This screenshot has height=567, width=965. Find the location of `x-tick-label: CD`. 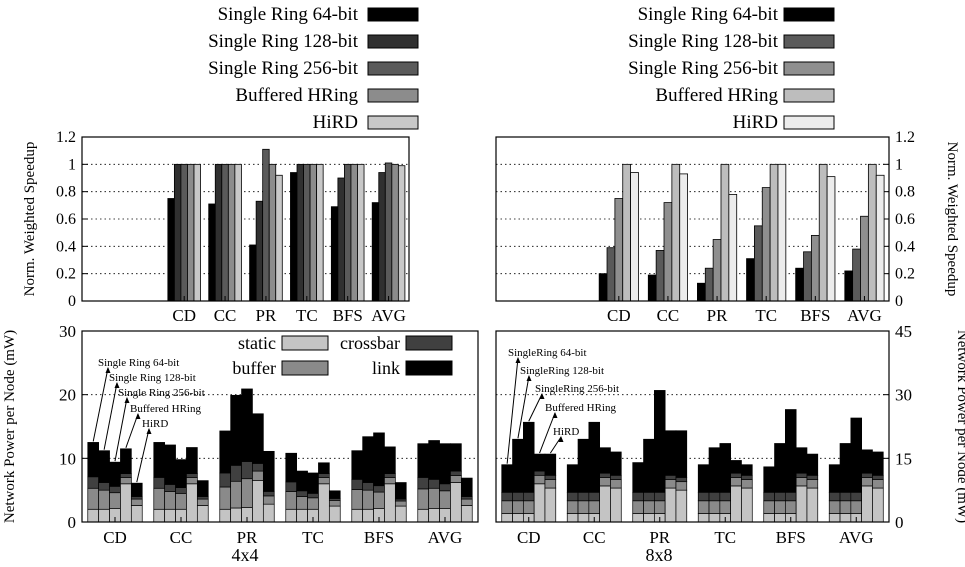

x-tick-label: CD is located at coordinates (184, 315).